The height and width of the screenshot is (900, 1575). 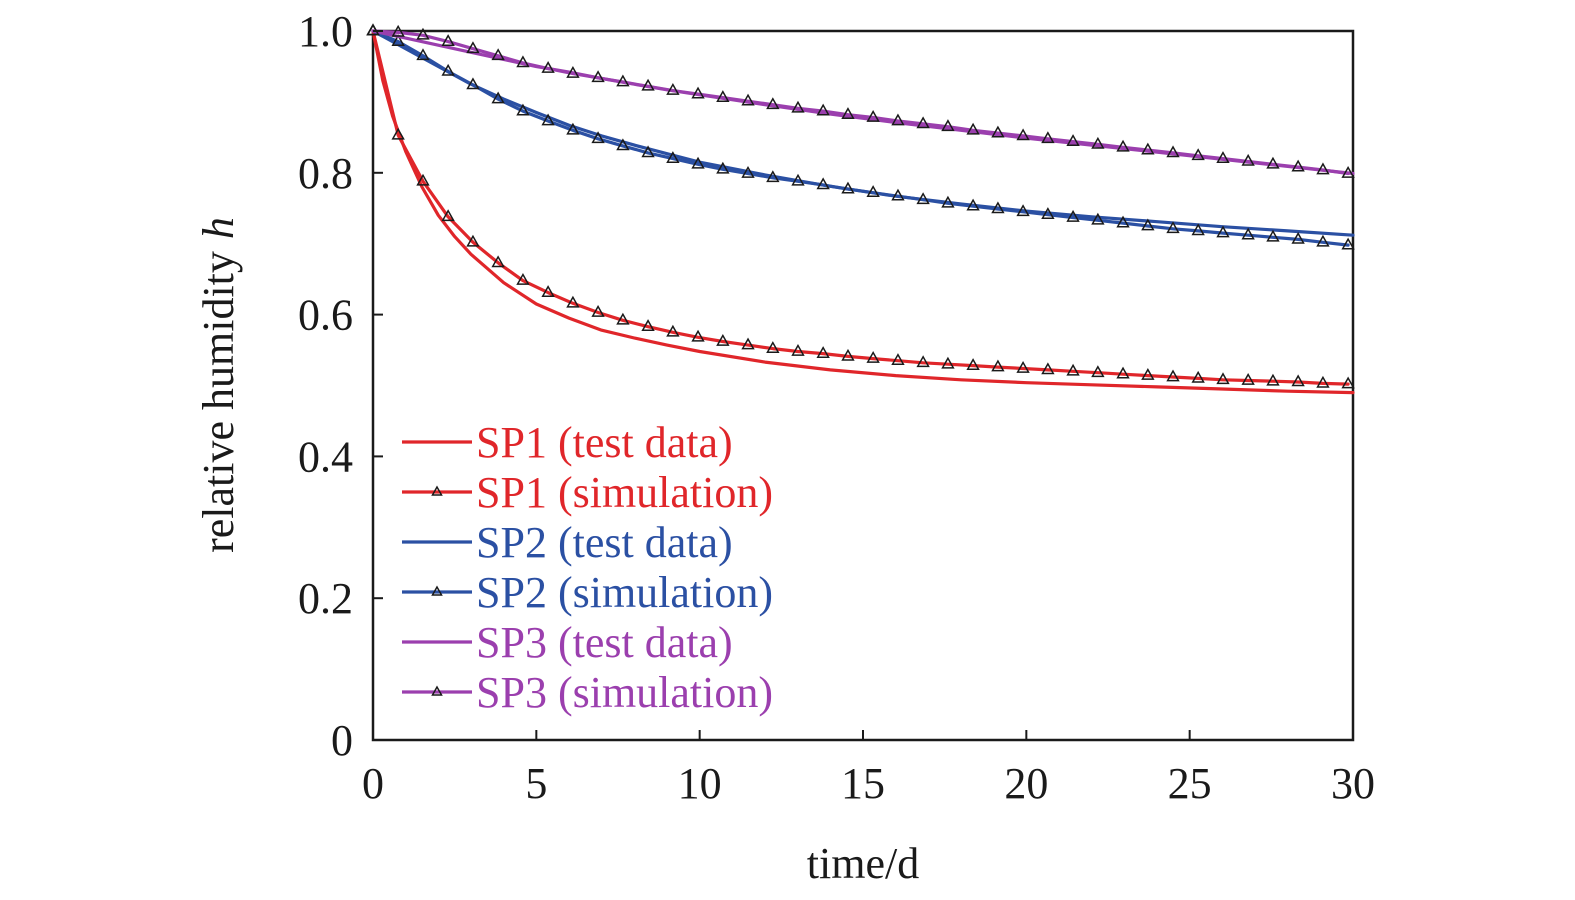 I want to click on legend-item-sp2-simulation: SP2 (simulation), so click(x=587, y=592).